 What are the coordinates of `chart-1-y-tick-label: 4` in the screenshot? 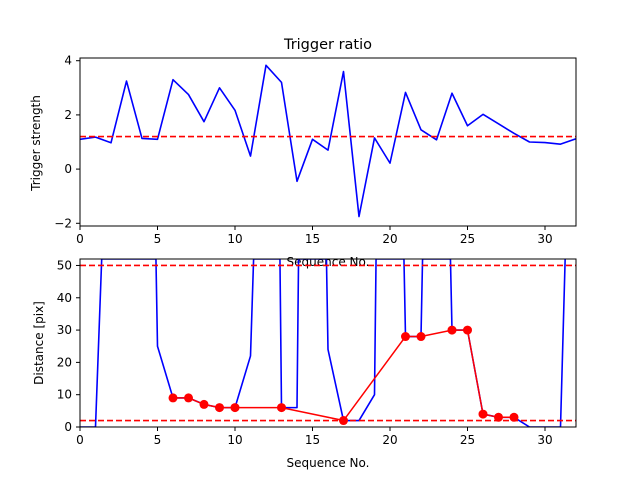 It's located at (68, 61).